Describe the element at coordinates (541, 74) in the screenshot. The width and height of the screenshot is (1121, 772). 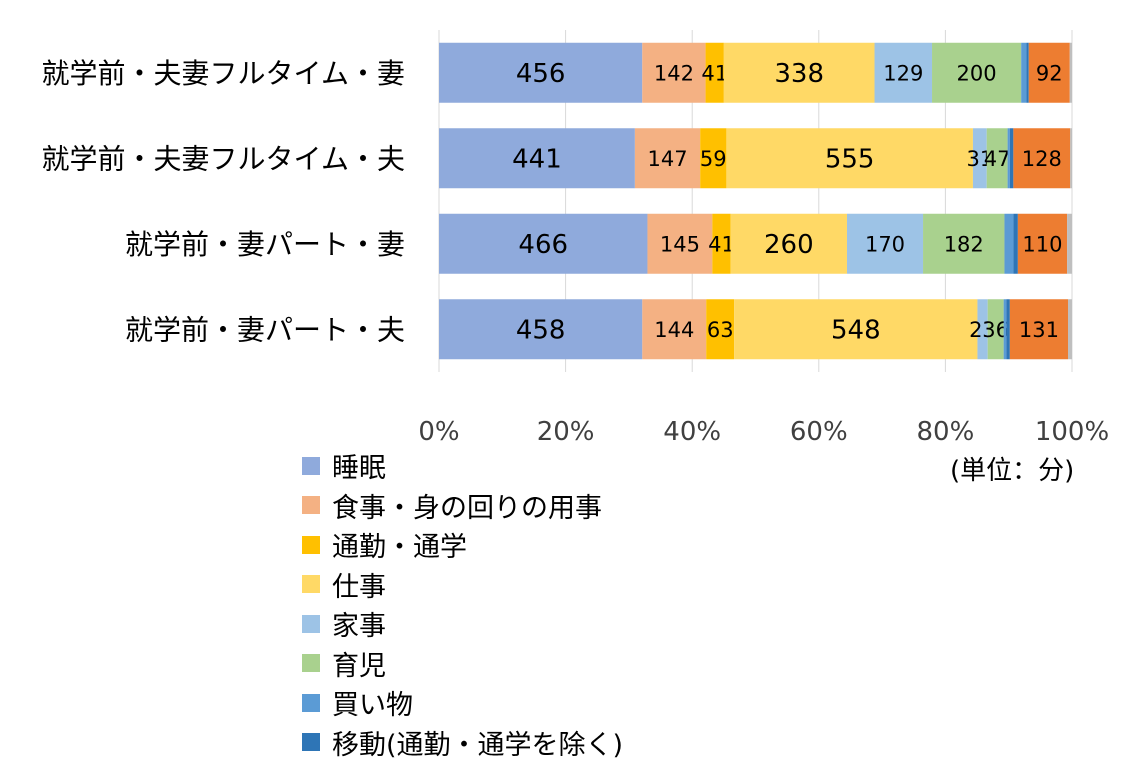
I see `data-label: 456` at that location.